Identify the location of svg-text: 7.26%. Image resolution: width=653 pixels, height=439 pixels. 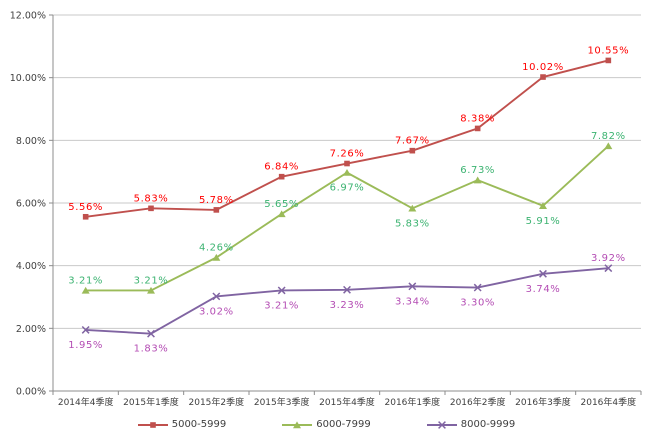
(347, 154).